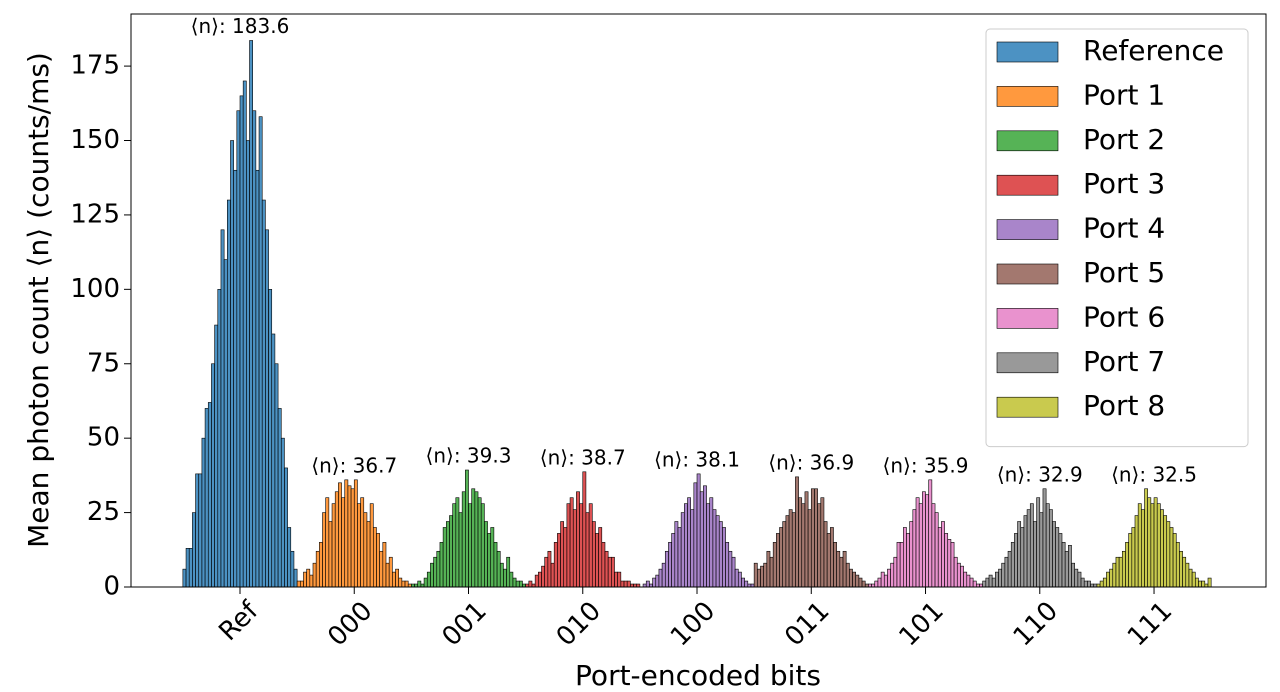 The height and width of the screenshot is (692, 1280). I want to click on annotation: ⟨n⟩: 39.3, so click(469, 456).